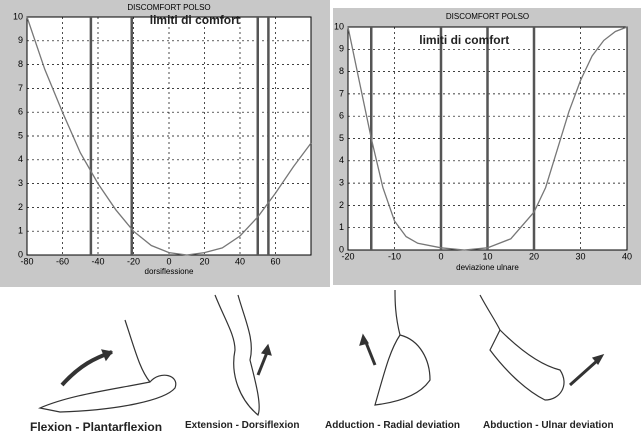 Image resolution: width=641 pixels, height=438 pixels. Describe the element at coordinates (580, 256) in the screenshot. I see `x-tick-label: 30` at that location.